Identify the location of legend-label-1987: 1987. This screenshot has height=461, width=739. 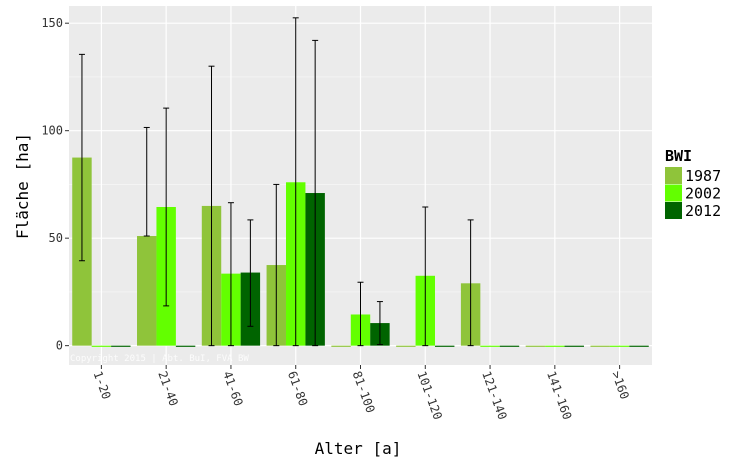
(703, 176).